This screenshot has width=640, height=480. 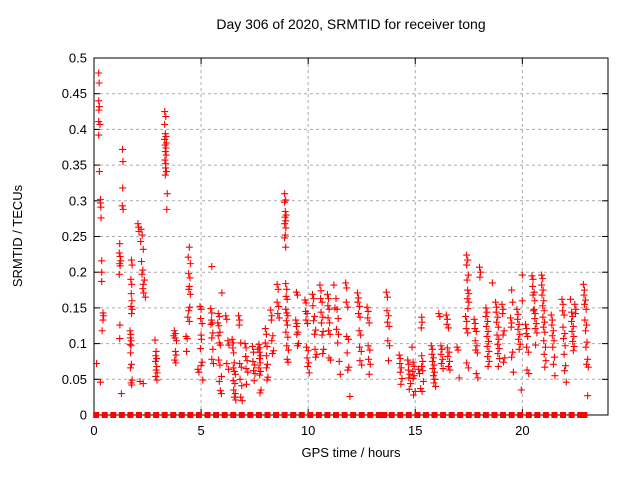 I want to click on y-tick-label: 0.05, so click(x=74, y=379).